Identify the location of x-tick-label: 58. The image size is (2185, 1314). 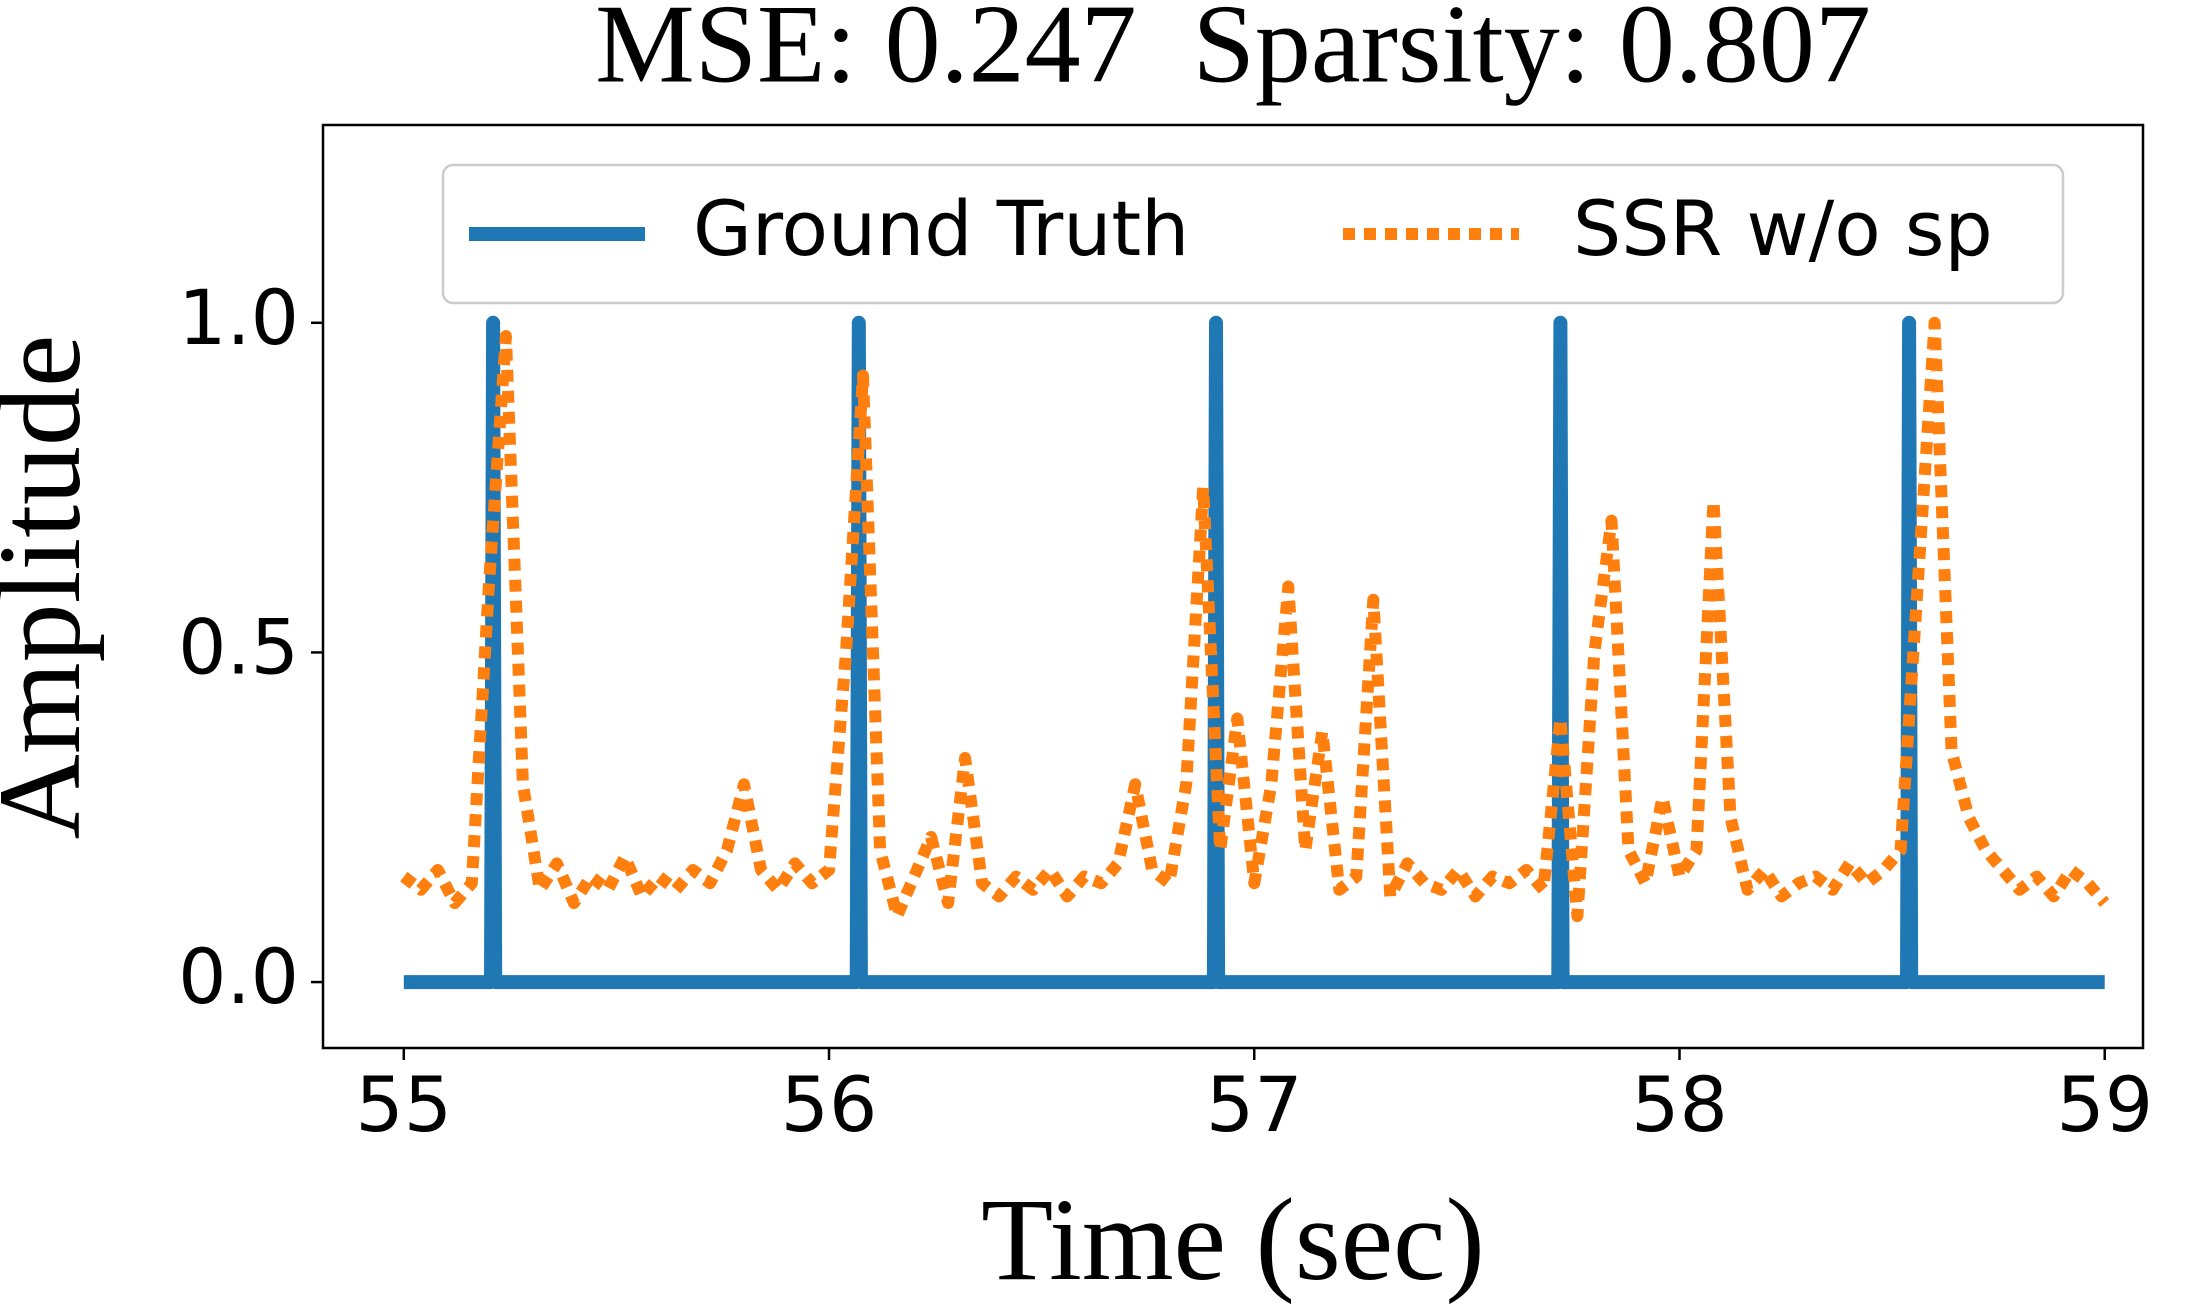
(1679, 1104).